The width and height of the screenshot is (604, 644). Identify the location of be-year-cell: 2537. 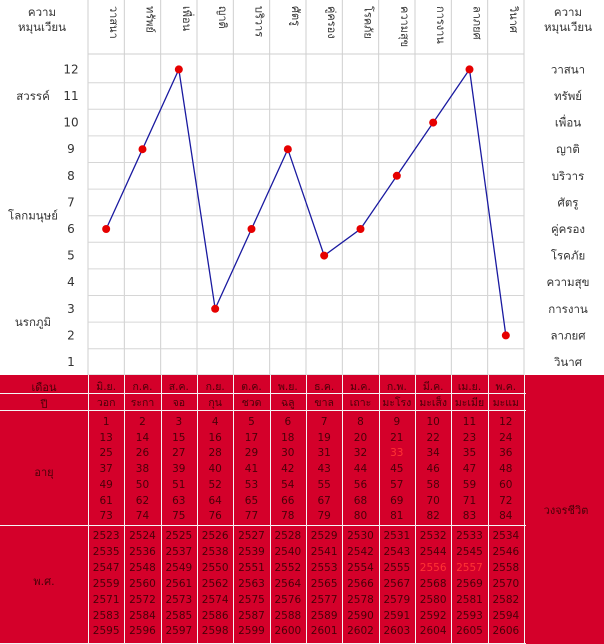
(179, 551).